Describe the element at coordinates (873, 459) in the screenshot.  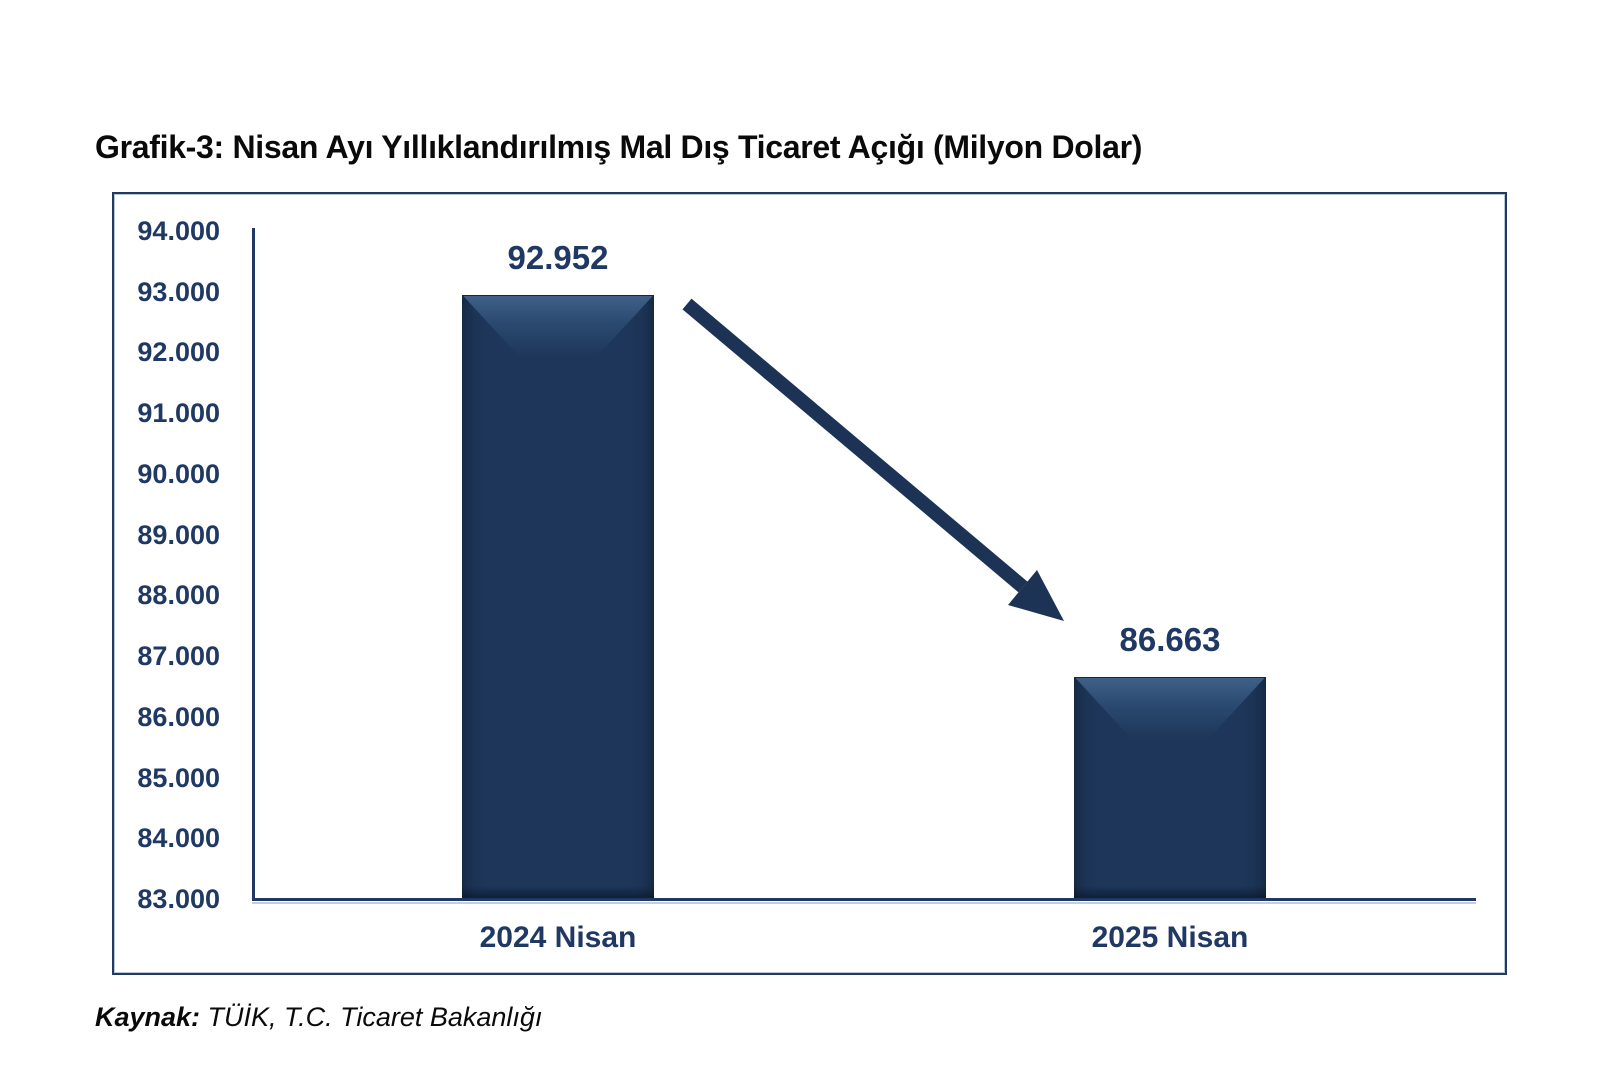
I see `decrease-arrow` at that location.